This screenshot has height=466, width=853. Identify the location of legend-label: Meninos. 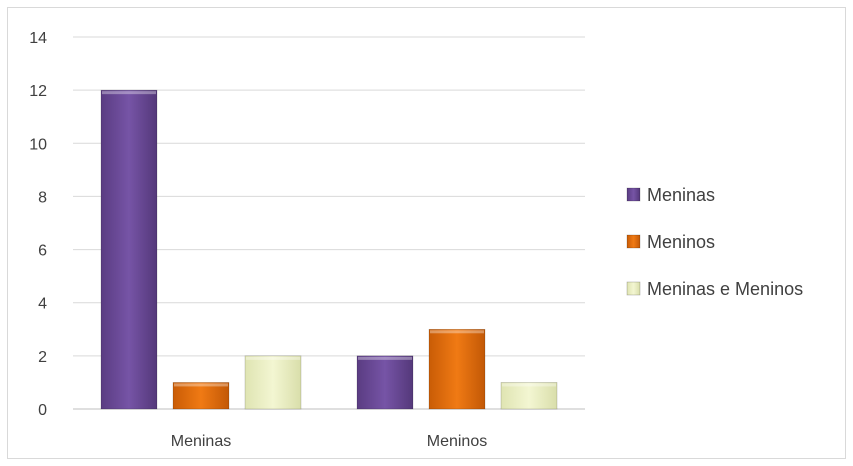
(681, 242).